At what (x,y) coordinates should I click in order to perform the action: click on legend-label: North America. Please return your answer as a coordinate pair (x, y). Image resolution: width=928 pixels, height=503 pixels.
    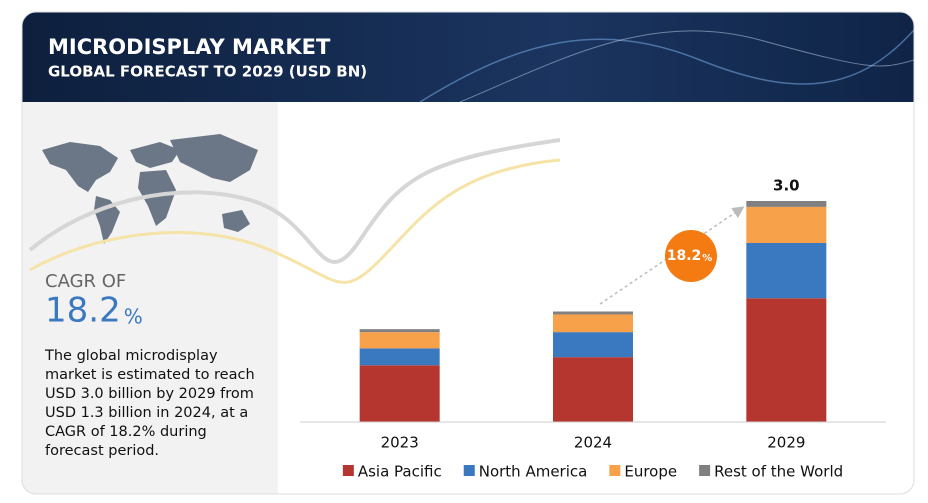
    Looking at the image, I should click on (533, 472).